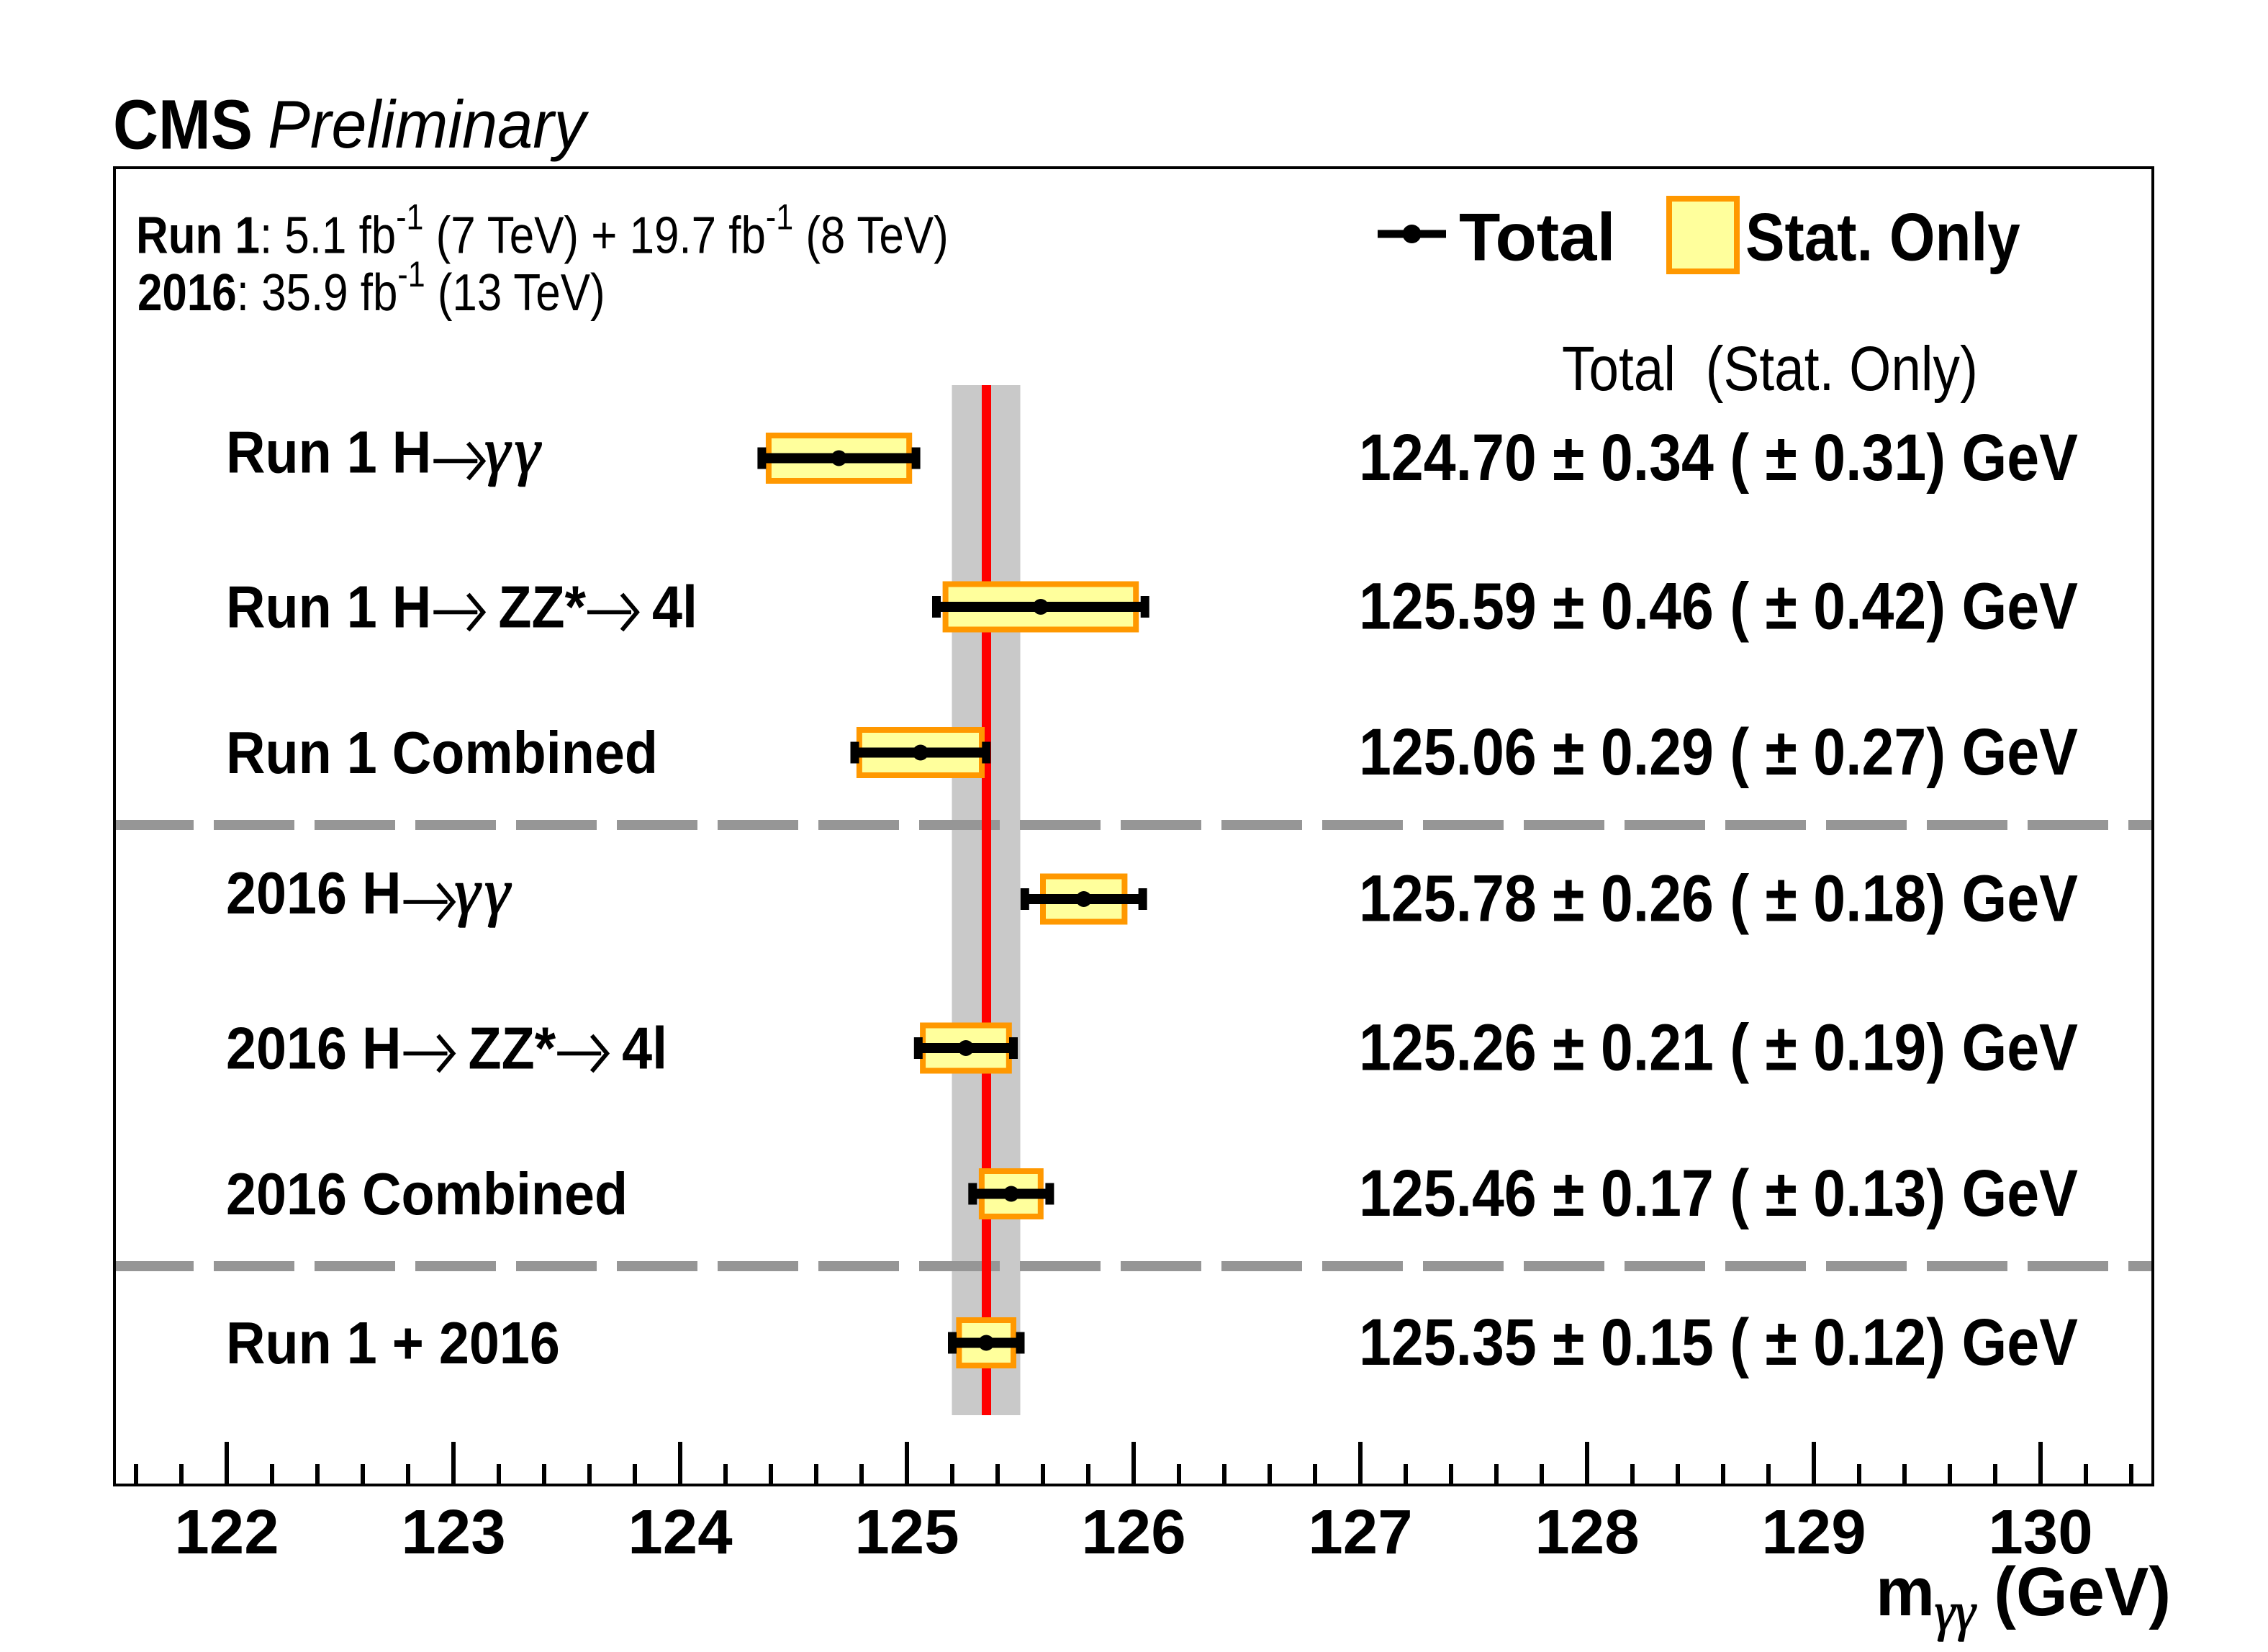 This screenshot has height=1652, width=2268. What do you see at coordinates (1814, 1532) in the screenshot?
I see `svg-text: 129` at bounding box center [1814, 1532].